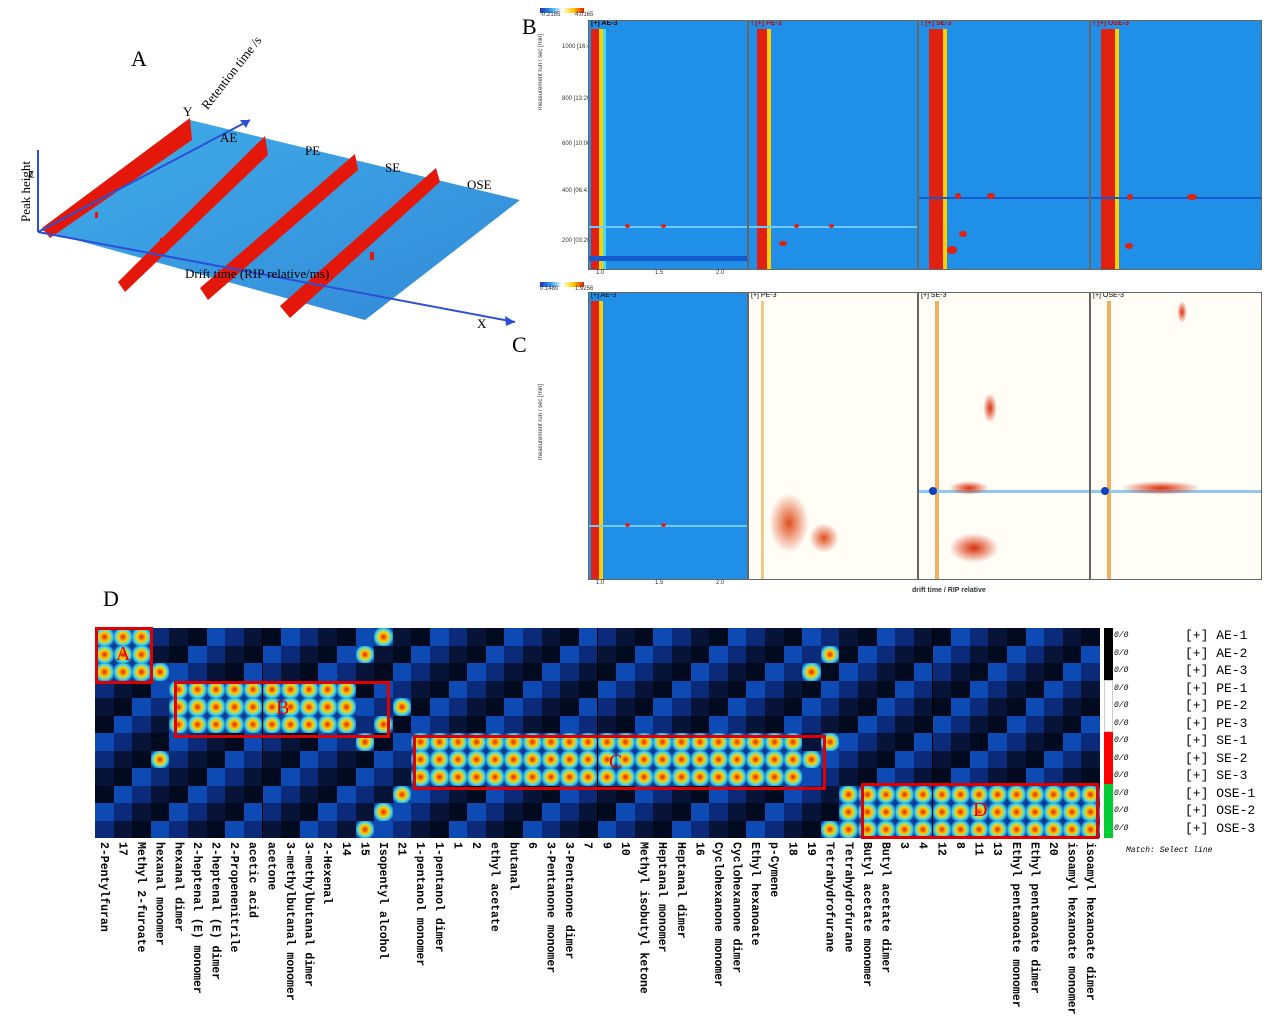  I want to click on row-legend-item: [+] SE-3, so click(1216, 775).